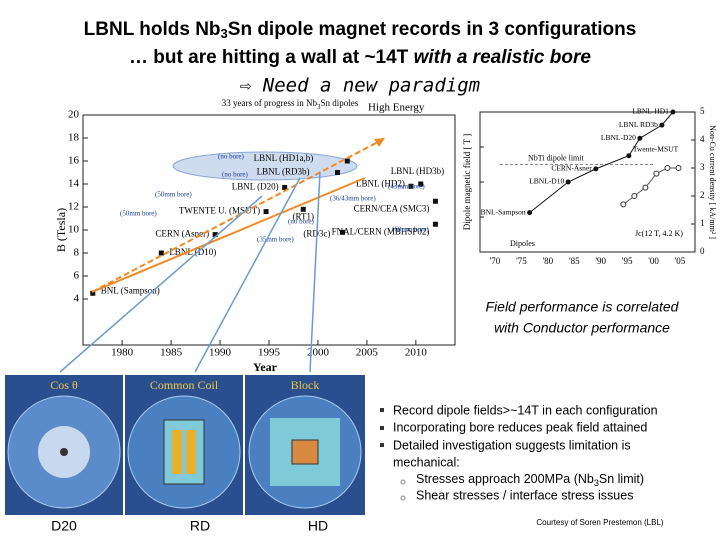  I want to click on point-label: LBNL (HD3b), so click(417, 171).